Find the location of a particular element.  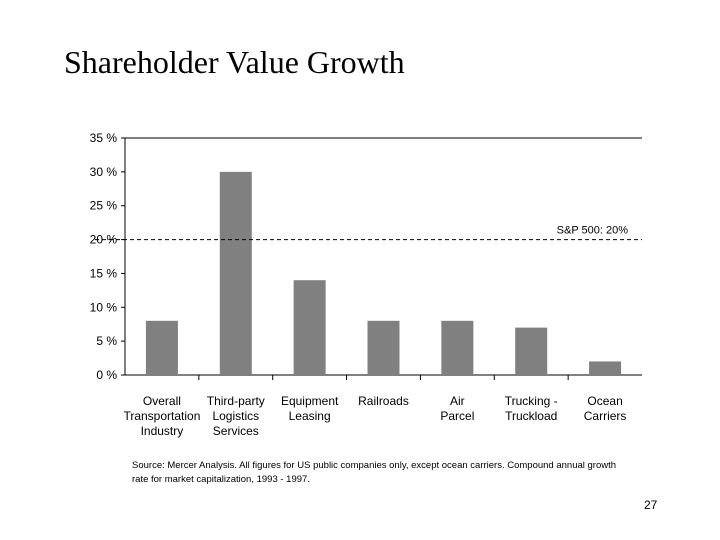

x-category-label: Overall Transportation Industry is located at coordinates (161, 416).